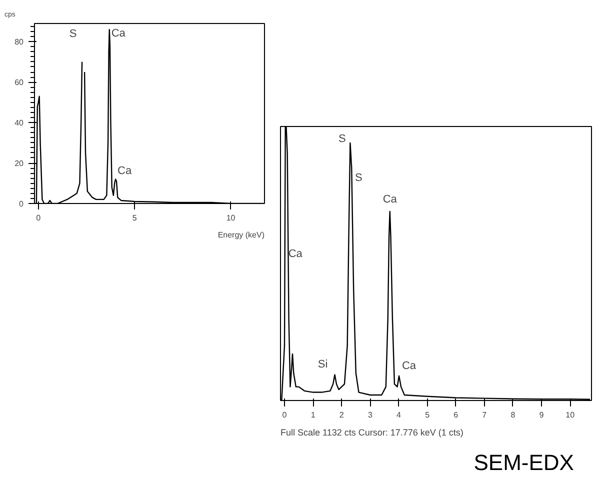 This screenshot has height=480, width=599. Describe the element at coordinates (541, 415) in the screenshot. I see `x-tick-label: 9` at that location.